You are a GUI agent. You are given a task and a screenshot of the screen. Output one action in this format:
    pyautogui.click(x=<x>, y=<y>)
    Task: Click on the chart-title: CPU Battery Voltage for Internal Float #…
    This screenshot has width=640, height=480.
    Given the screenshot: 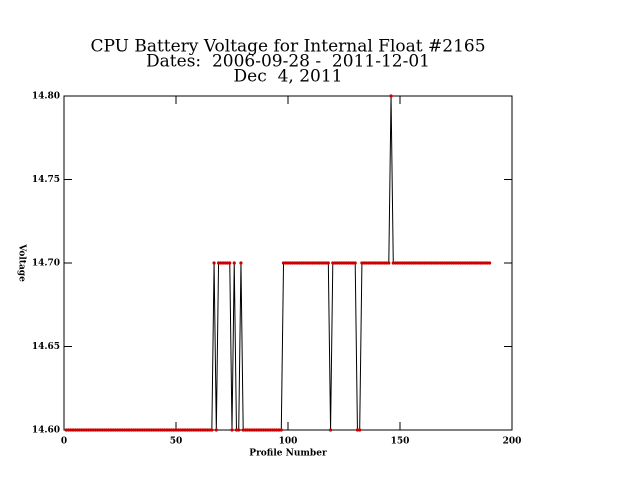 What is the action you would take?
    pyautogui.click(x=287, y=47)
    